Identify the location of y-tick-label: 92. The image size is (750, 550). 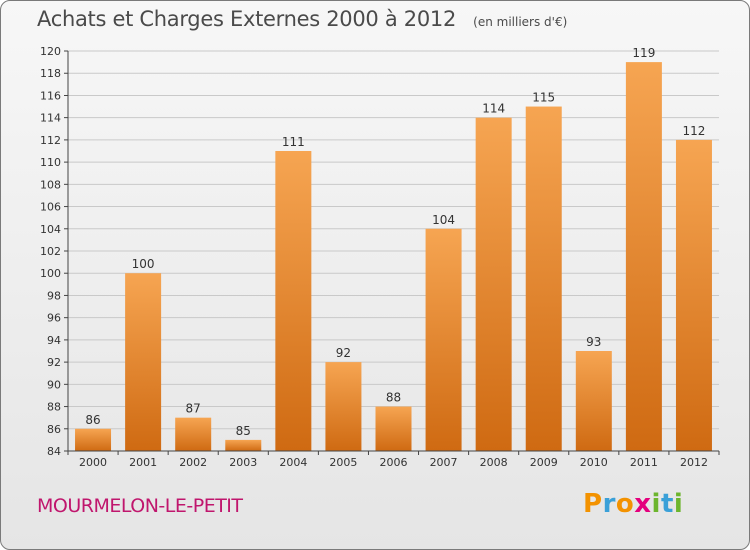
(54, 362).